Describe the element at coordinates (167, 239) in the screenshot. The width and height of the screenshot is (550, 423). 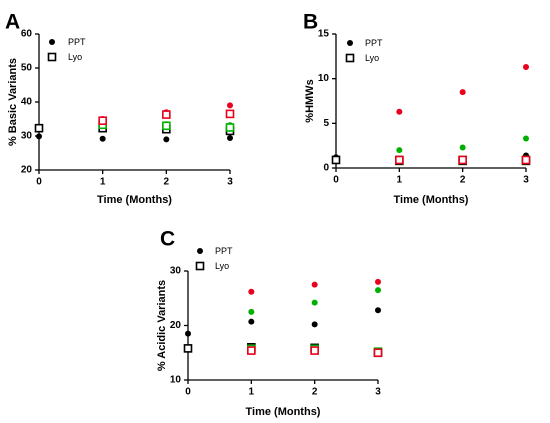
I see `panel-letter: C` at that location.